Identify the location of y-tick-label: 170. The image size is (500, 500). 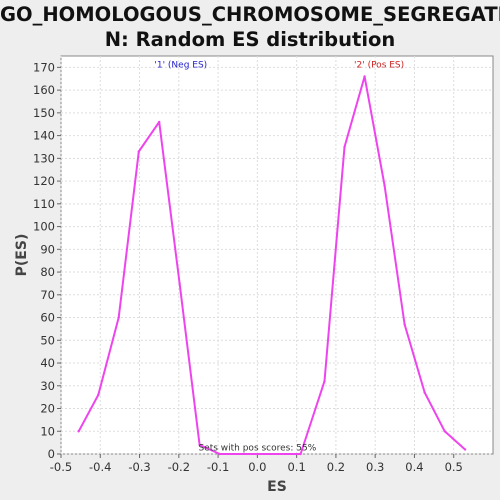
(44, 67).